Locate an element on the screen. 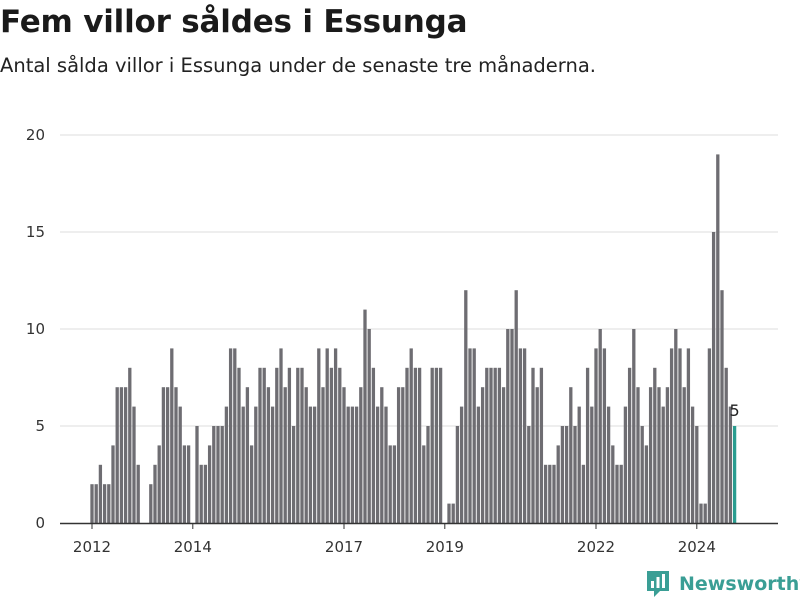  y-tick-label: 0 is located at coordinates (40, 523).